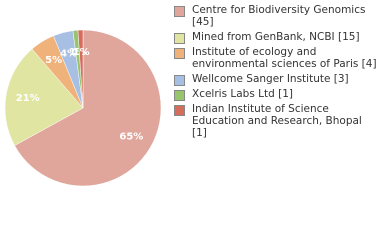 The image size is (380, 240). What do you see at coordinates (28, 98) in the screenshot?
I see `slice-label: 21%` at bounding box center [28, 98].